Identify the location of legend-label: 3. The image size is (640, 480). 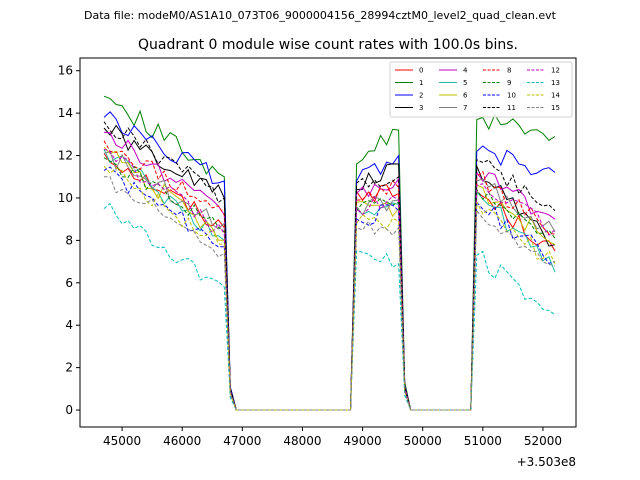
(421, 108).